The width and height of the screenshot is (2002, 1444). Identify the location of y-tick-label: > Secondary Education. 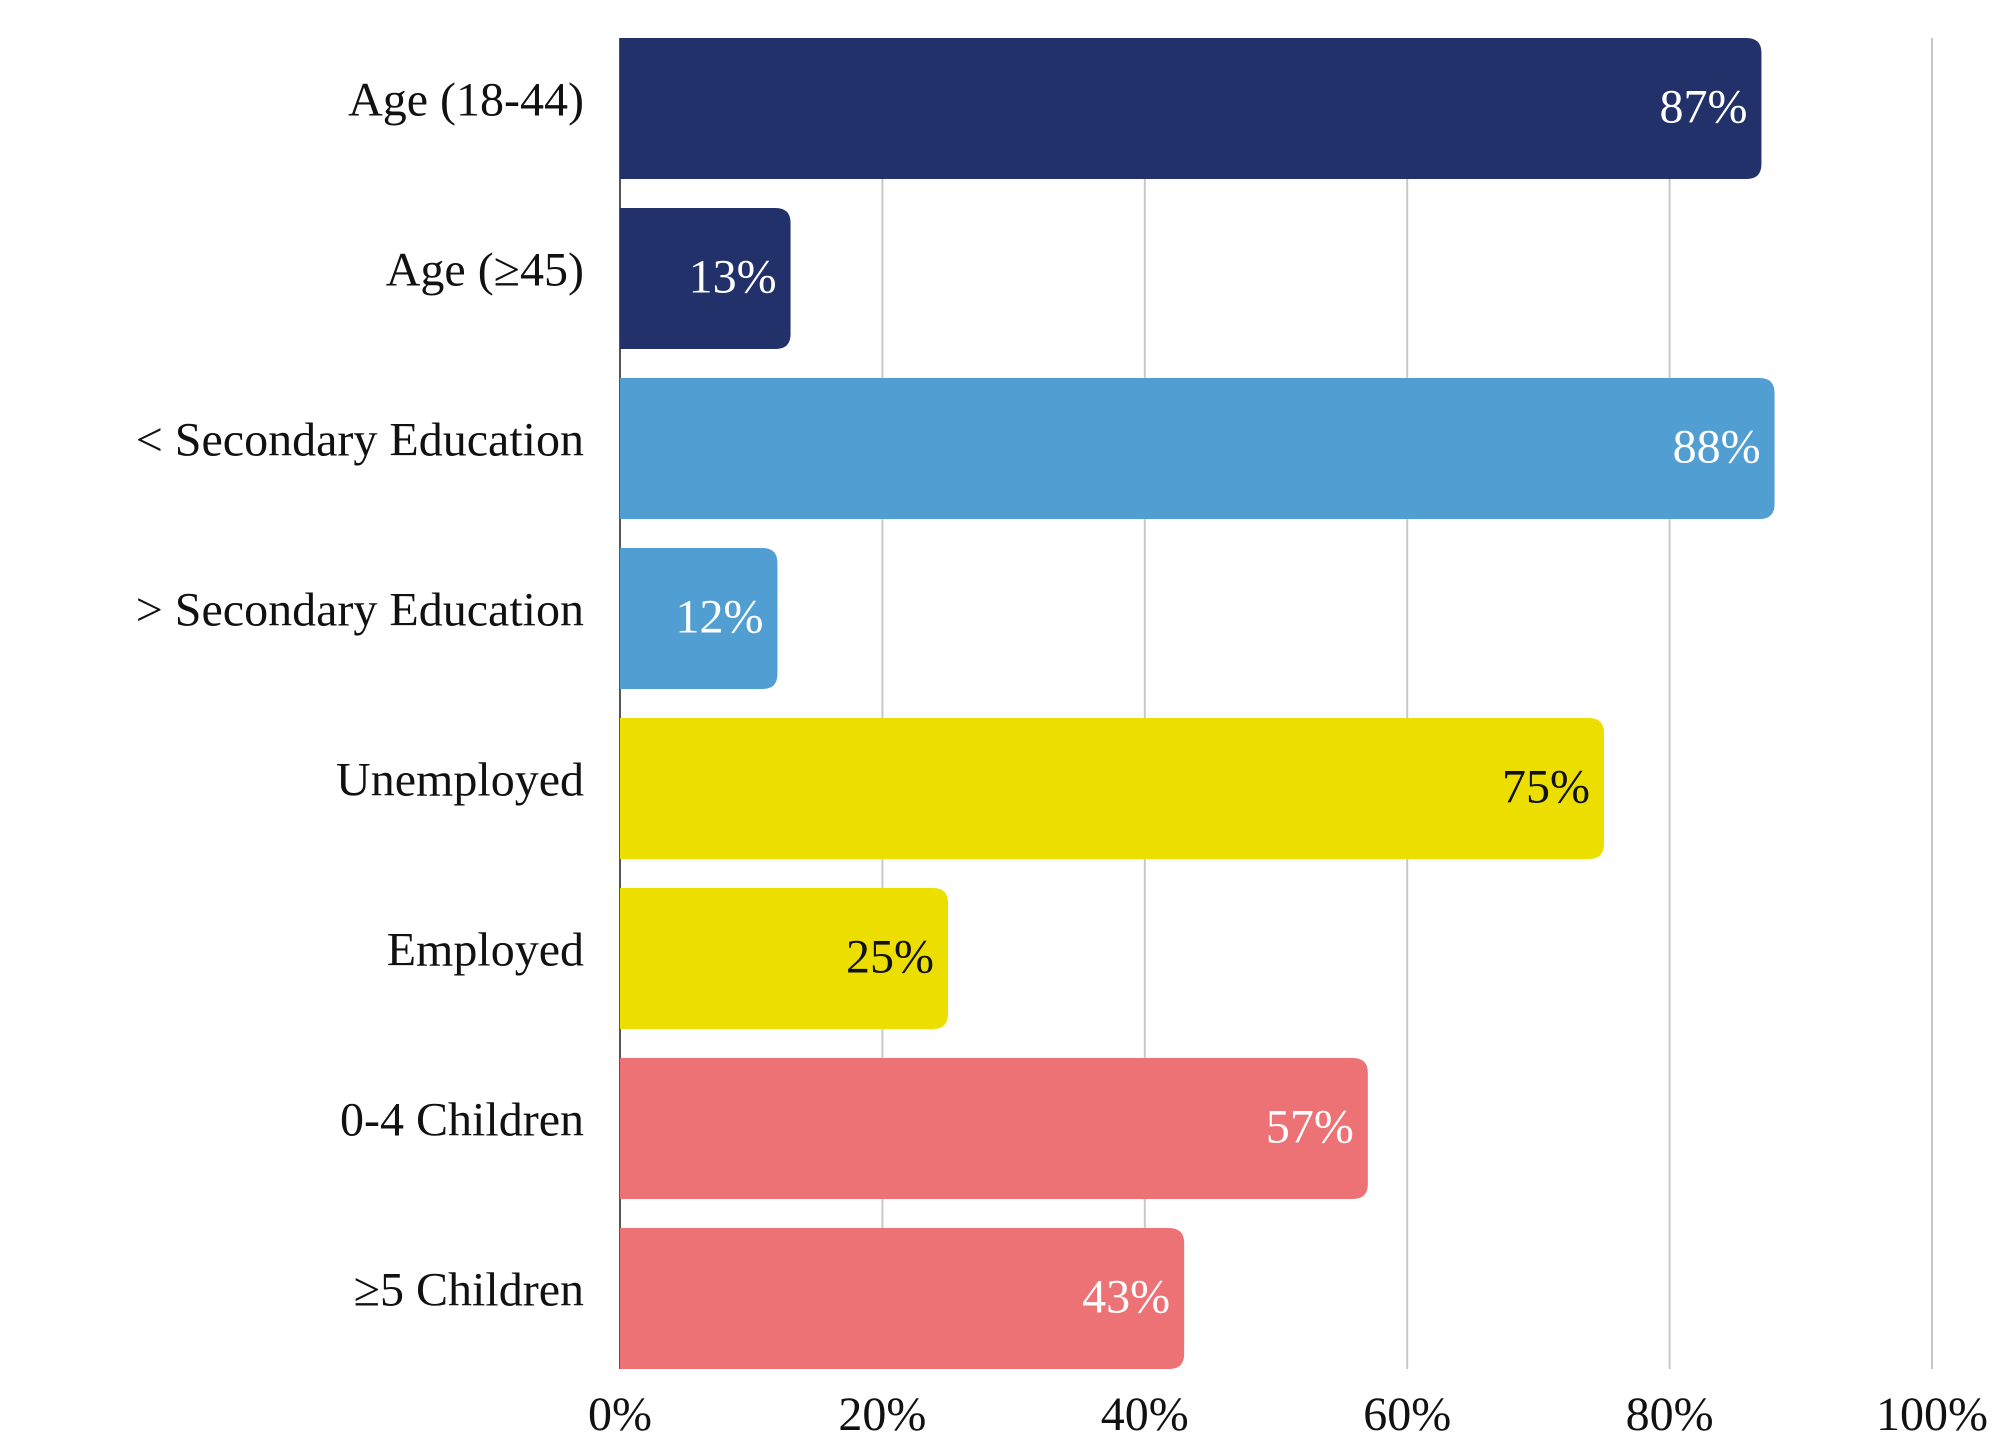
(360, 610).